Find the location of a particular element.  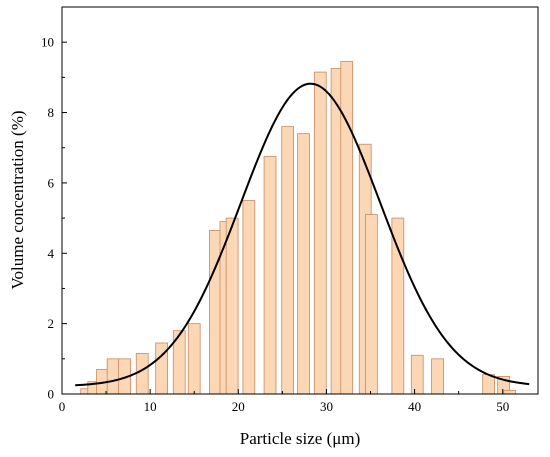

y-ticks-group: 0 2 4 6 8 10 is located at coordinates (54, 218).